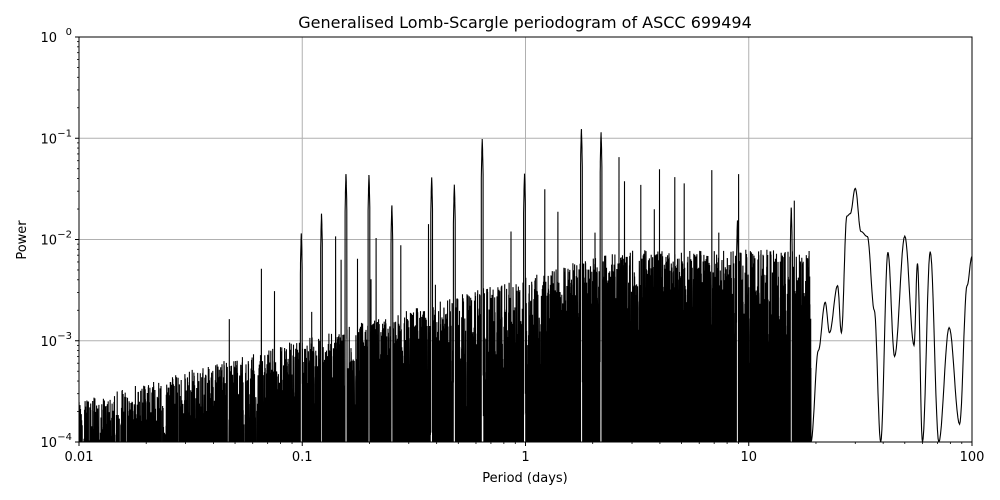 This screenshot has height=500, width=1000. I want to click on y-tick-exponent: 0, so click(69, 32).